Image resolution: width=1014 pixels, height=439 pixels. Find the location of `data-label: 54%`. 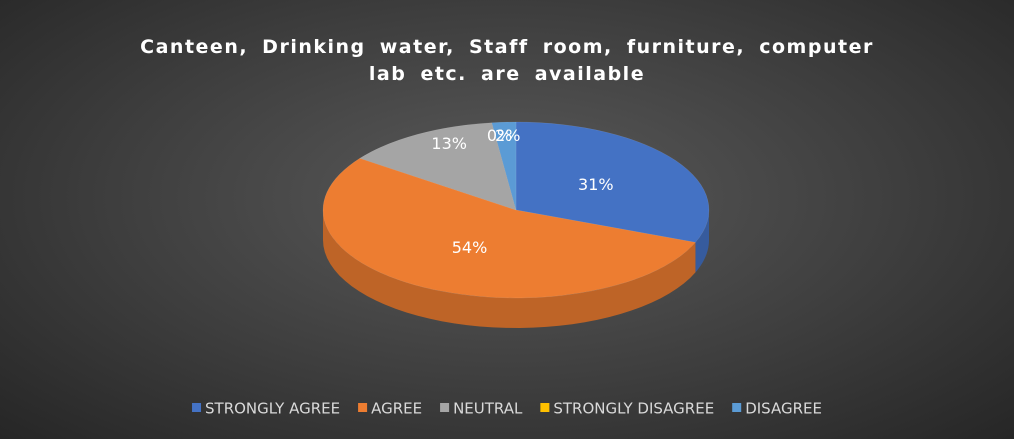

data-label: 54% is located at coordinates (470, 247).